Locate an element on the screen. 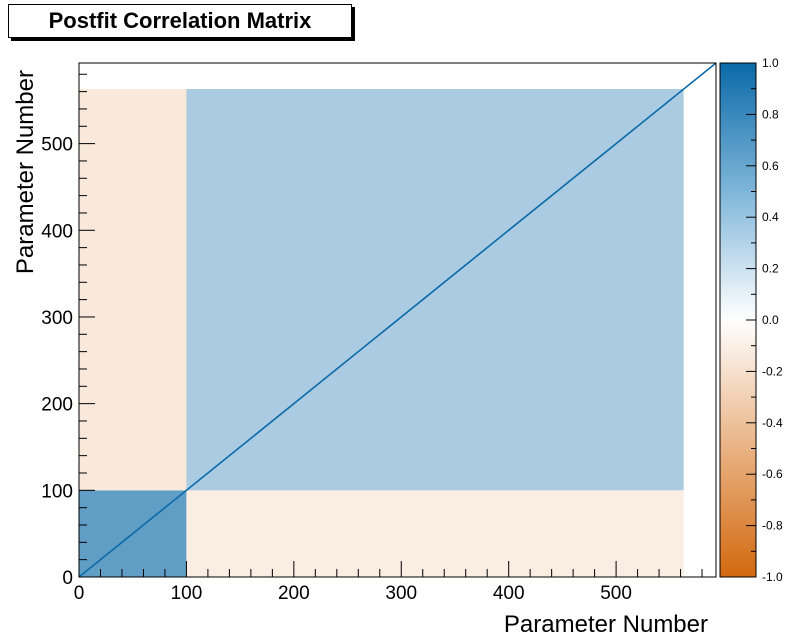  y-tick-label: 400 is located at coordinates (57, 231).